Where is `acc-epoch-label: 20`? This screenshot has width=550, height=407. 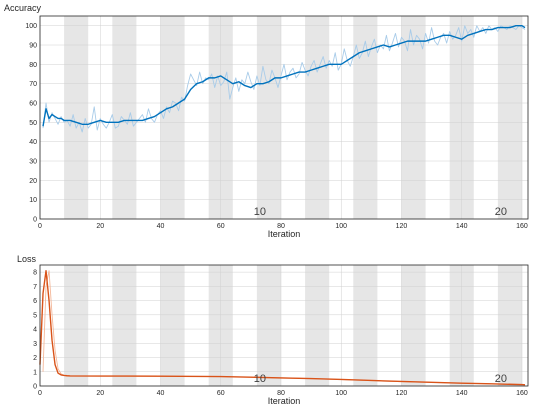
acc-epoch-label: 20 is located at coordinates (501, 212).